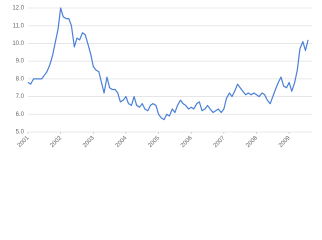 This screenshot has height=240, width=322. I want to click on x-tick-label: 2005, so click(154, 142).